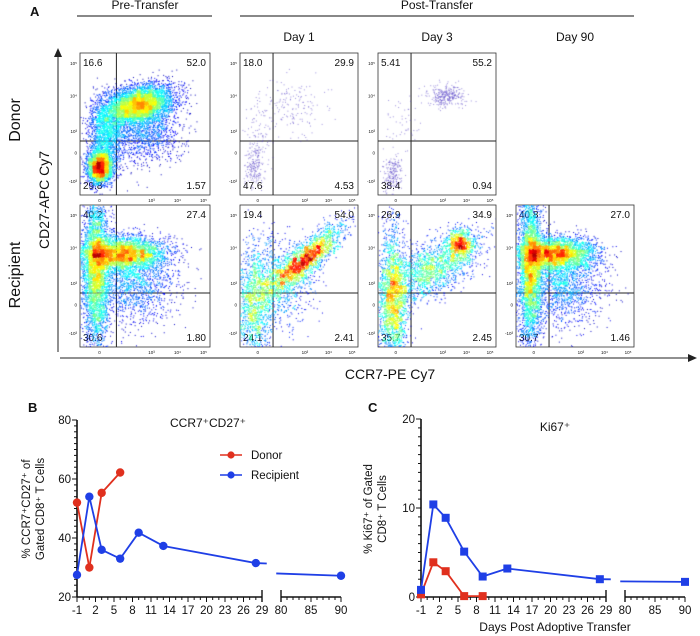 This screenshot has height=636, width=700. Describe the element at coordinates (169, 611) in the screenshot. I see `x-tick-label: 14` at that location.